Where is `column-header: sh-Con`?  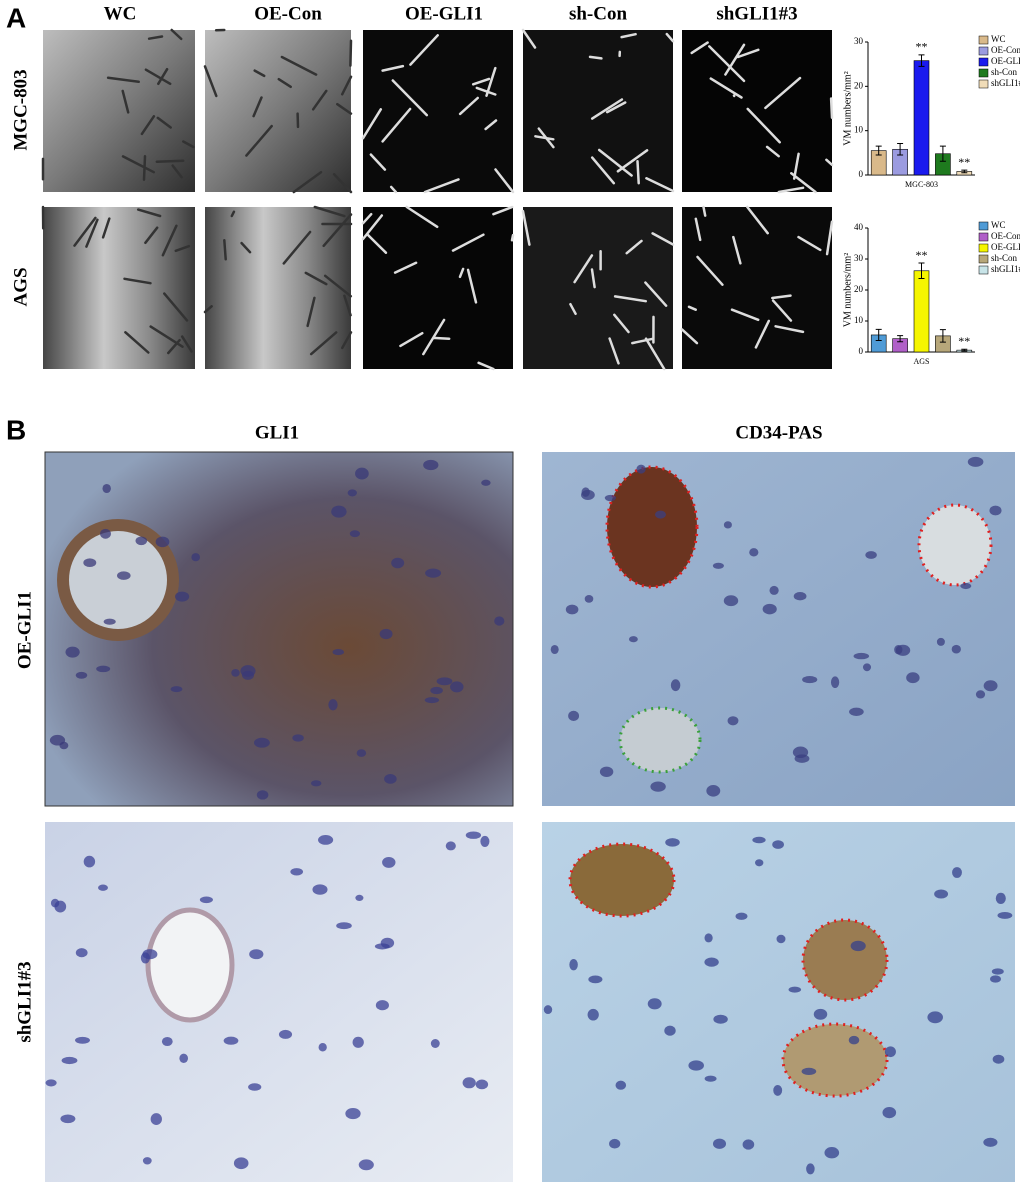 column-header: sh-Con is located at coordinates (598, 13).